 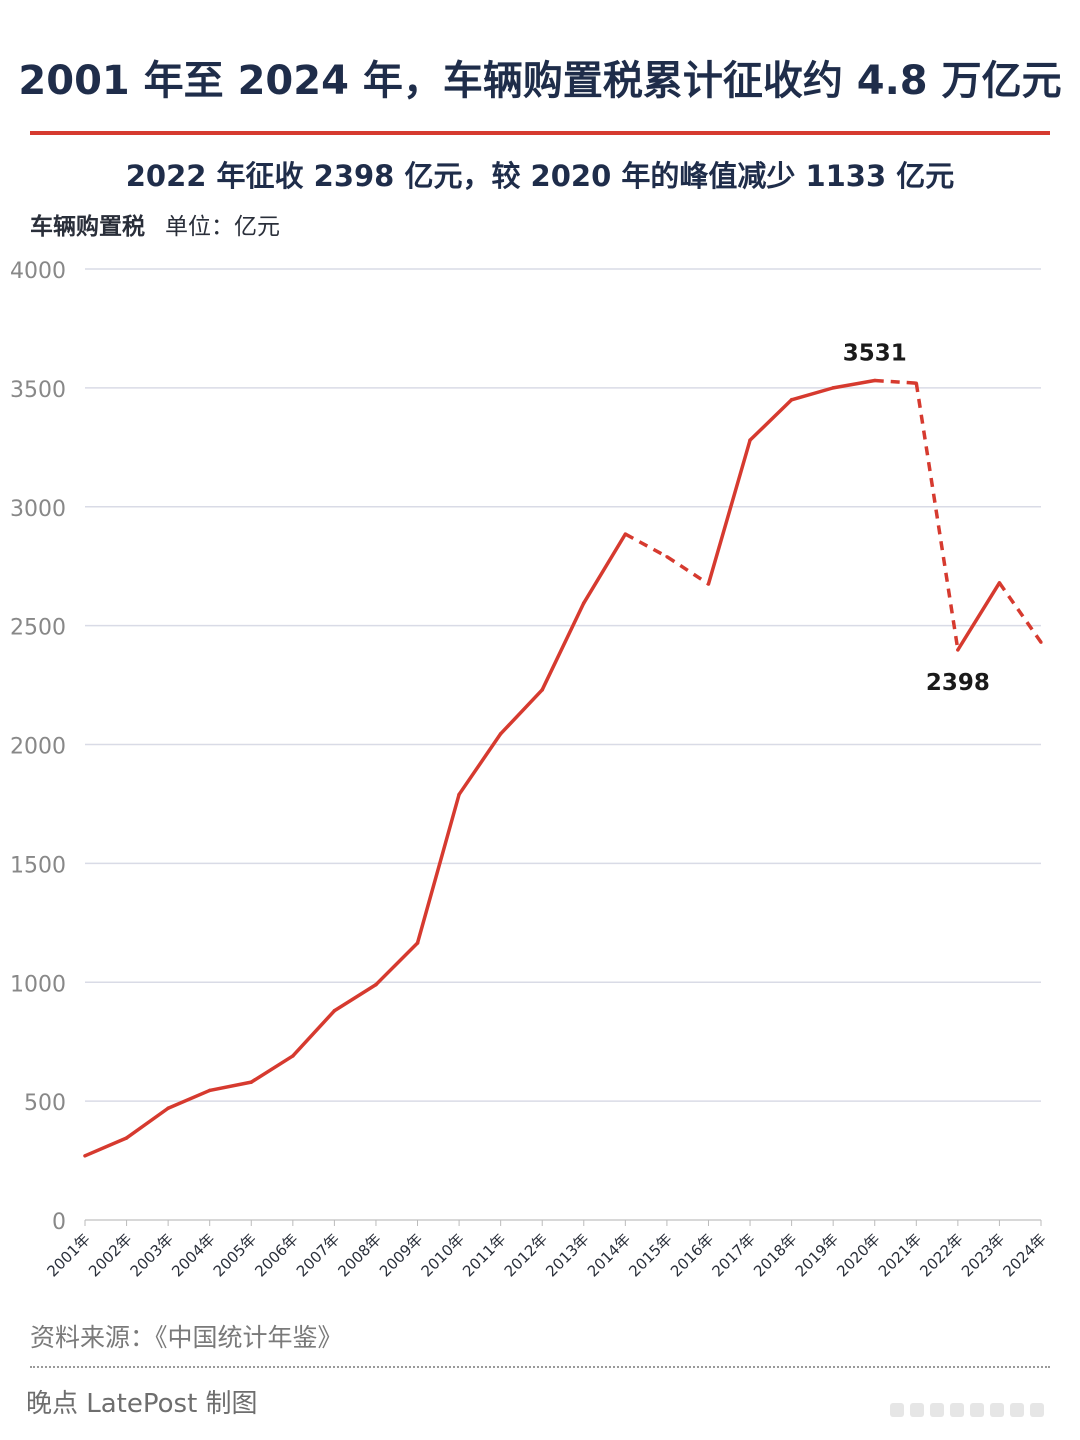 What do you see at coordinates (734, 1255) in the screenshot?
I see `x-tick-label: 2017年` at bounding box center [734, 1255].